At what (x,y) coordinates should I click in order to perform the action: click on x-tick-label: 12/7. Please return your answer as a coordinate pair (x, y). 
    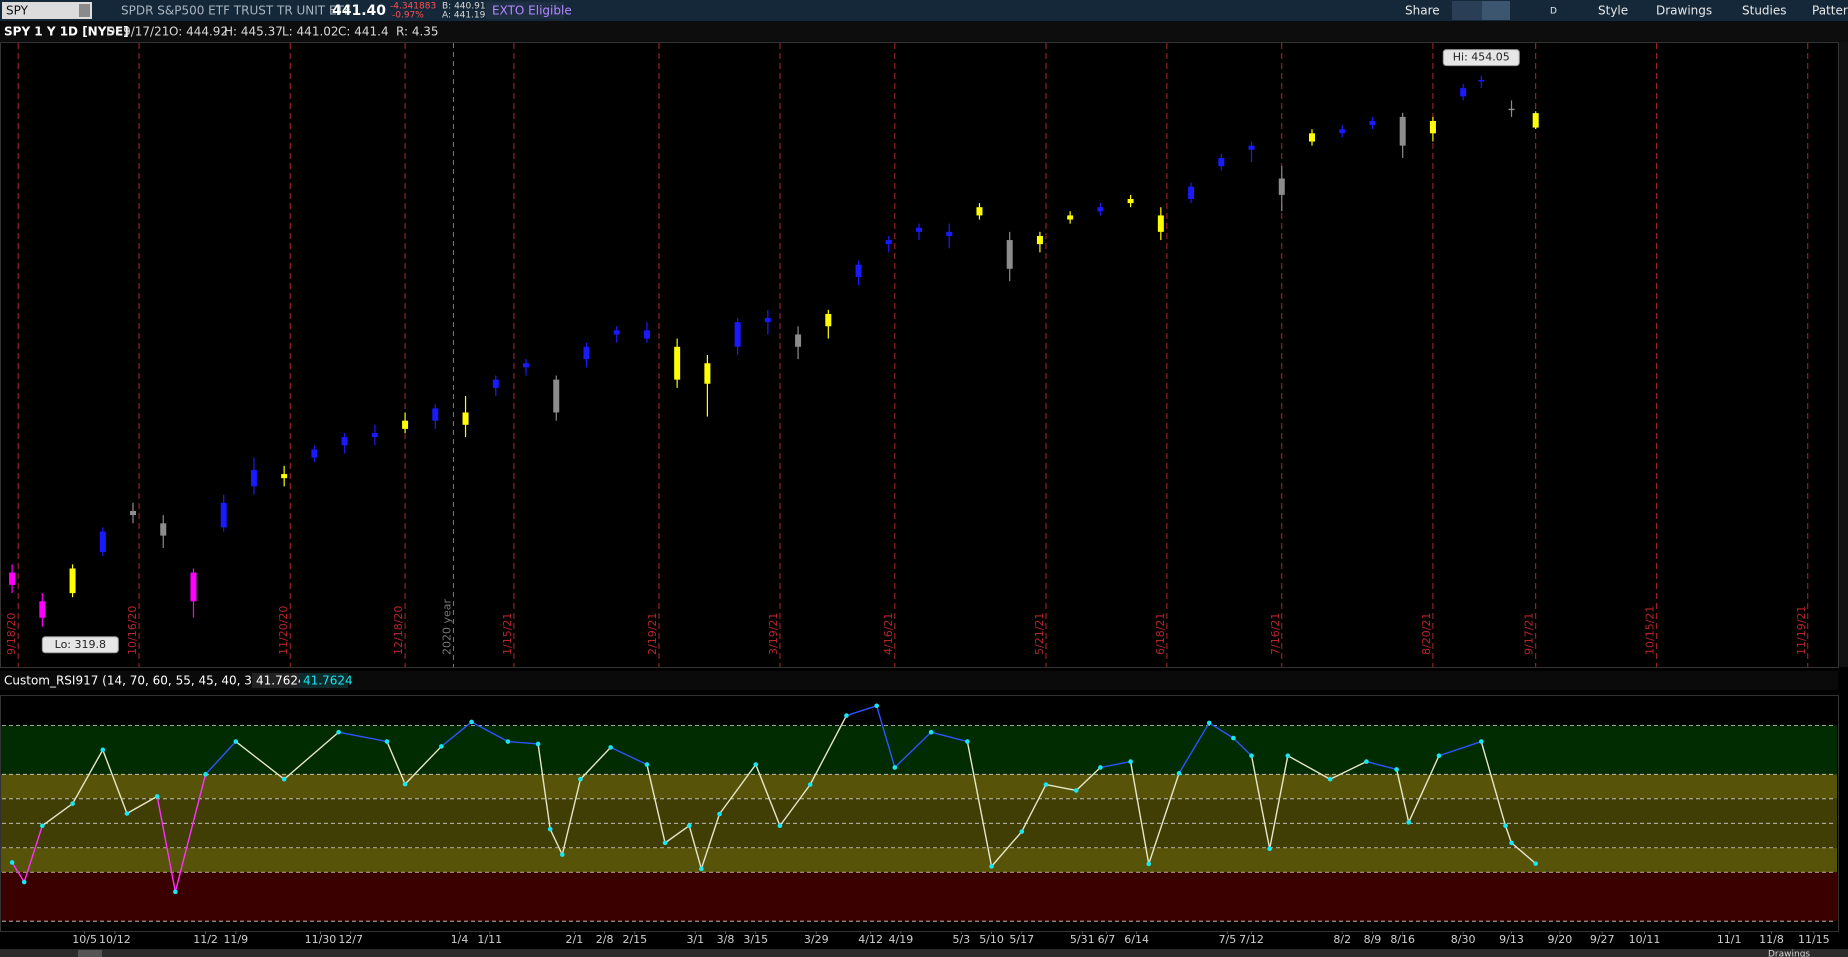
    Looking at the image, I should click on (350, 939).